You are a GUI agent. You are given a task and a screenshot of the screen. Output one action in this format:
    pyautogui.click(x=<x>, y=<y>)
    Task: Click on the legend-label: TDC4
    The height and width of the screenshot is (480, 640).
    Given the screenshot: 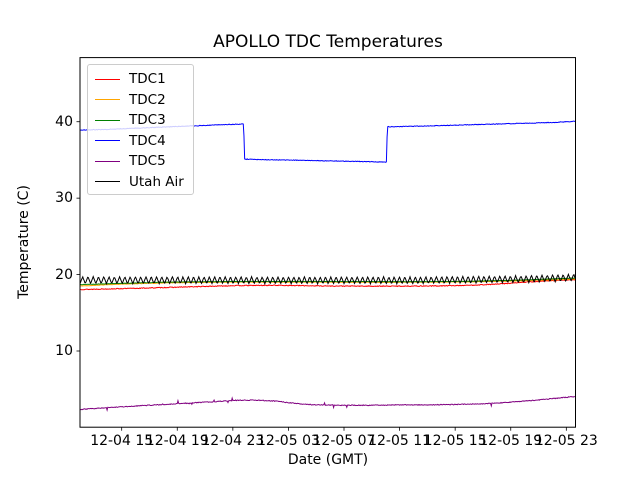 What is the action you would take?
    pyautogui.click(x=147, y=140)
    